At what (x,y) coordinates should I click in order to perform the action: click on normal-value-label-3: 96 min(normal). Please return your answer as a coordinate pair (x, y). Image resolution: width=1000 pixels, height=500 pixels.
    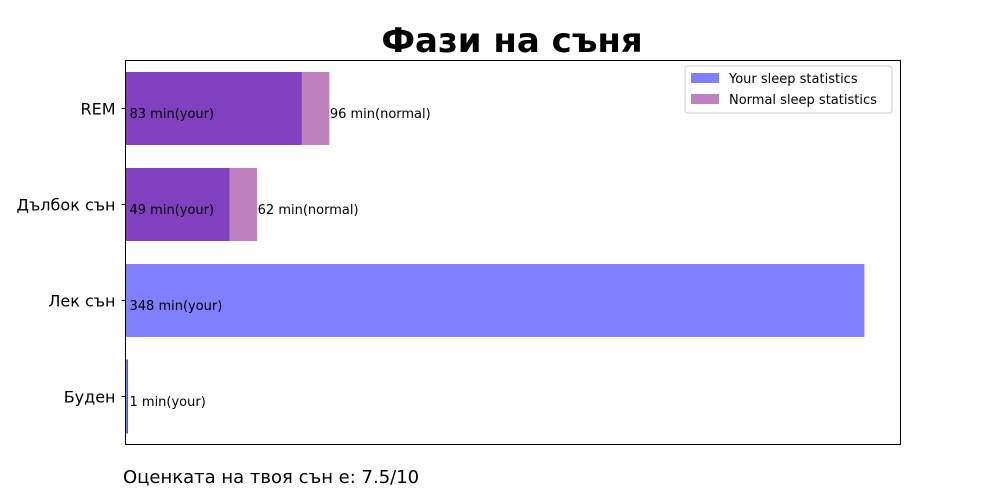
    Looking at the image, I should click on (380, 114).